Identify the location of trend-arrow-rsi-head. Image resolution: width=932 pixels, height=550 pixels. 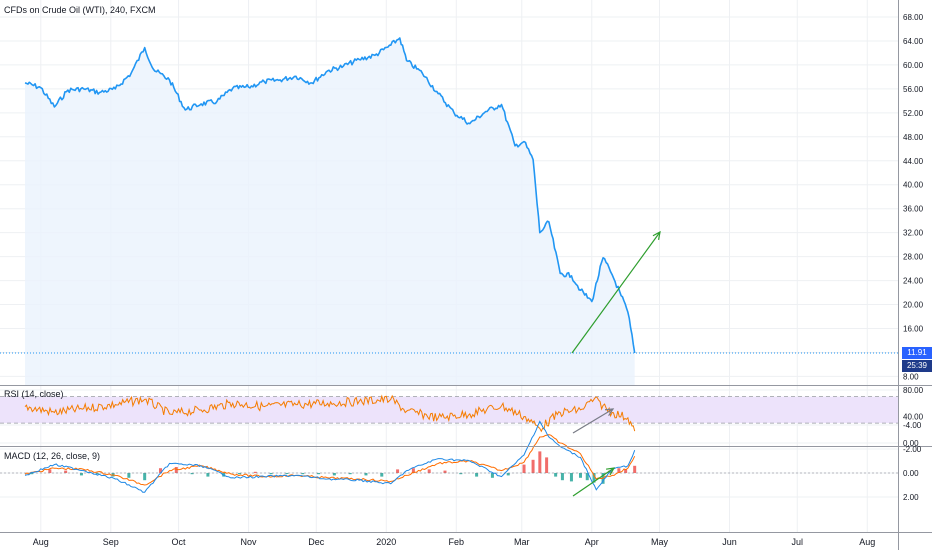
(609, 412).